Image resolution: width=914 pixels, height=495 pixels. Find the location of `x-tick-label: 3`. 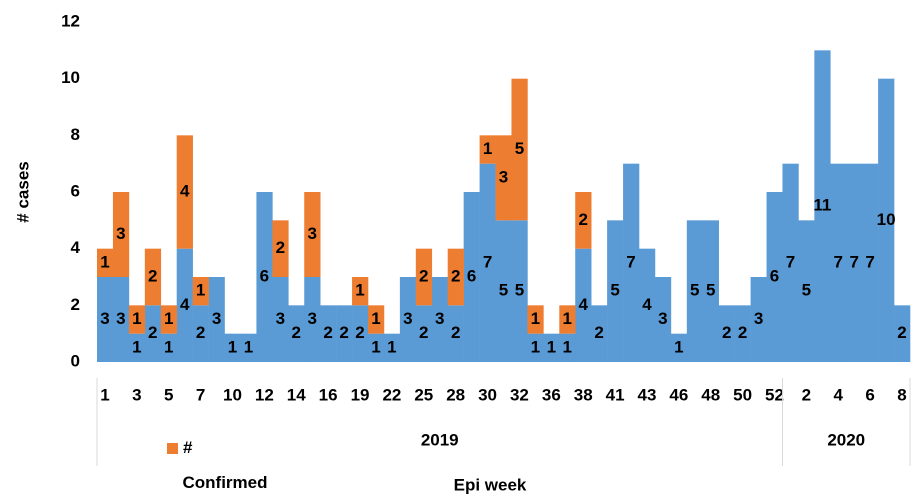

x-tick-label: 3 is located at coordinates (136, 394).